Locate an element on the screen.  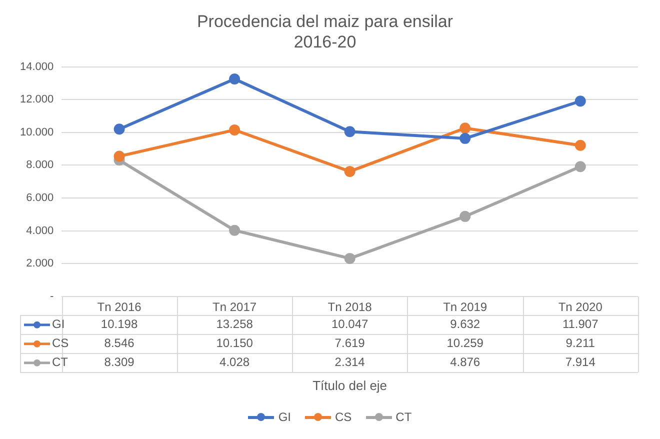
data-label: 11.907 is located at coordinates (580, 324).